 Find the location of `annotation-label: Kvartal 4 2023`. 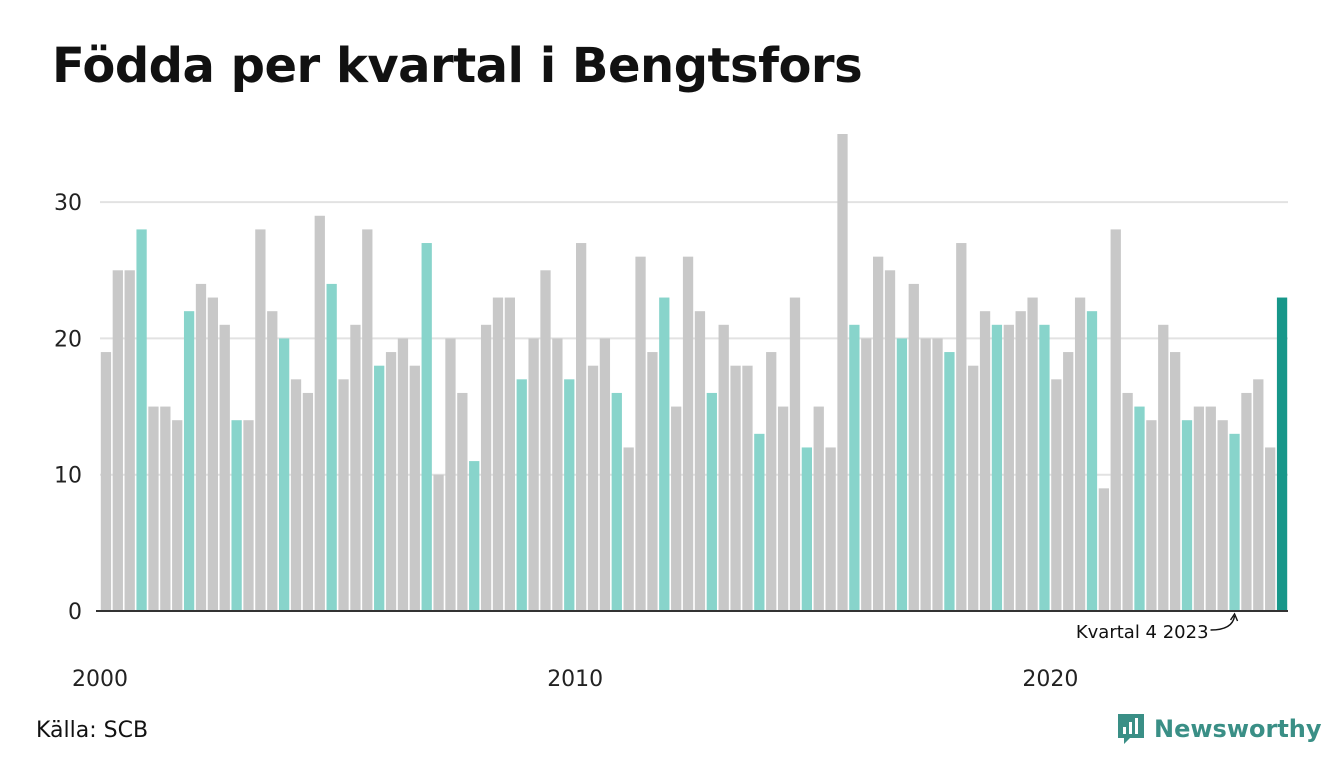

annotation-label: Kvartal 4 2023 is located at coordinates (1142, 632).